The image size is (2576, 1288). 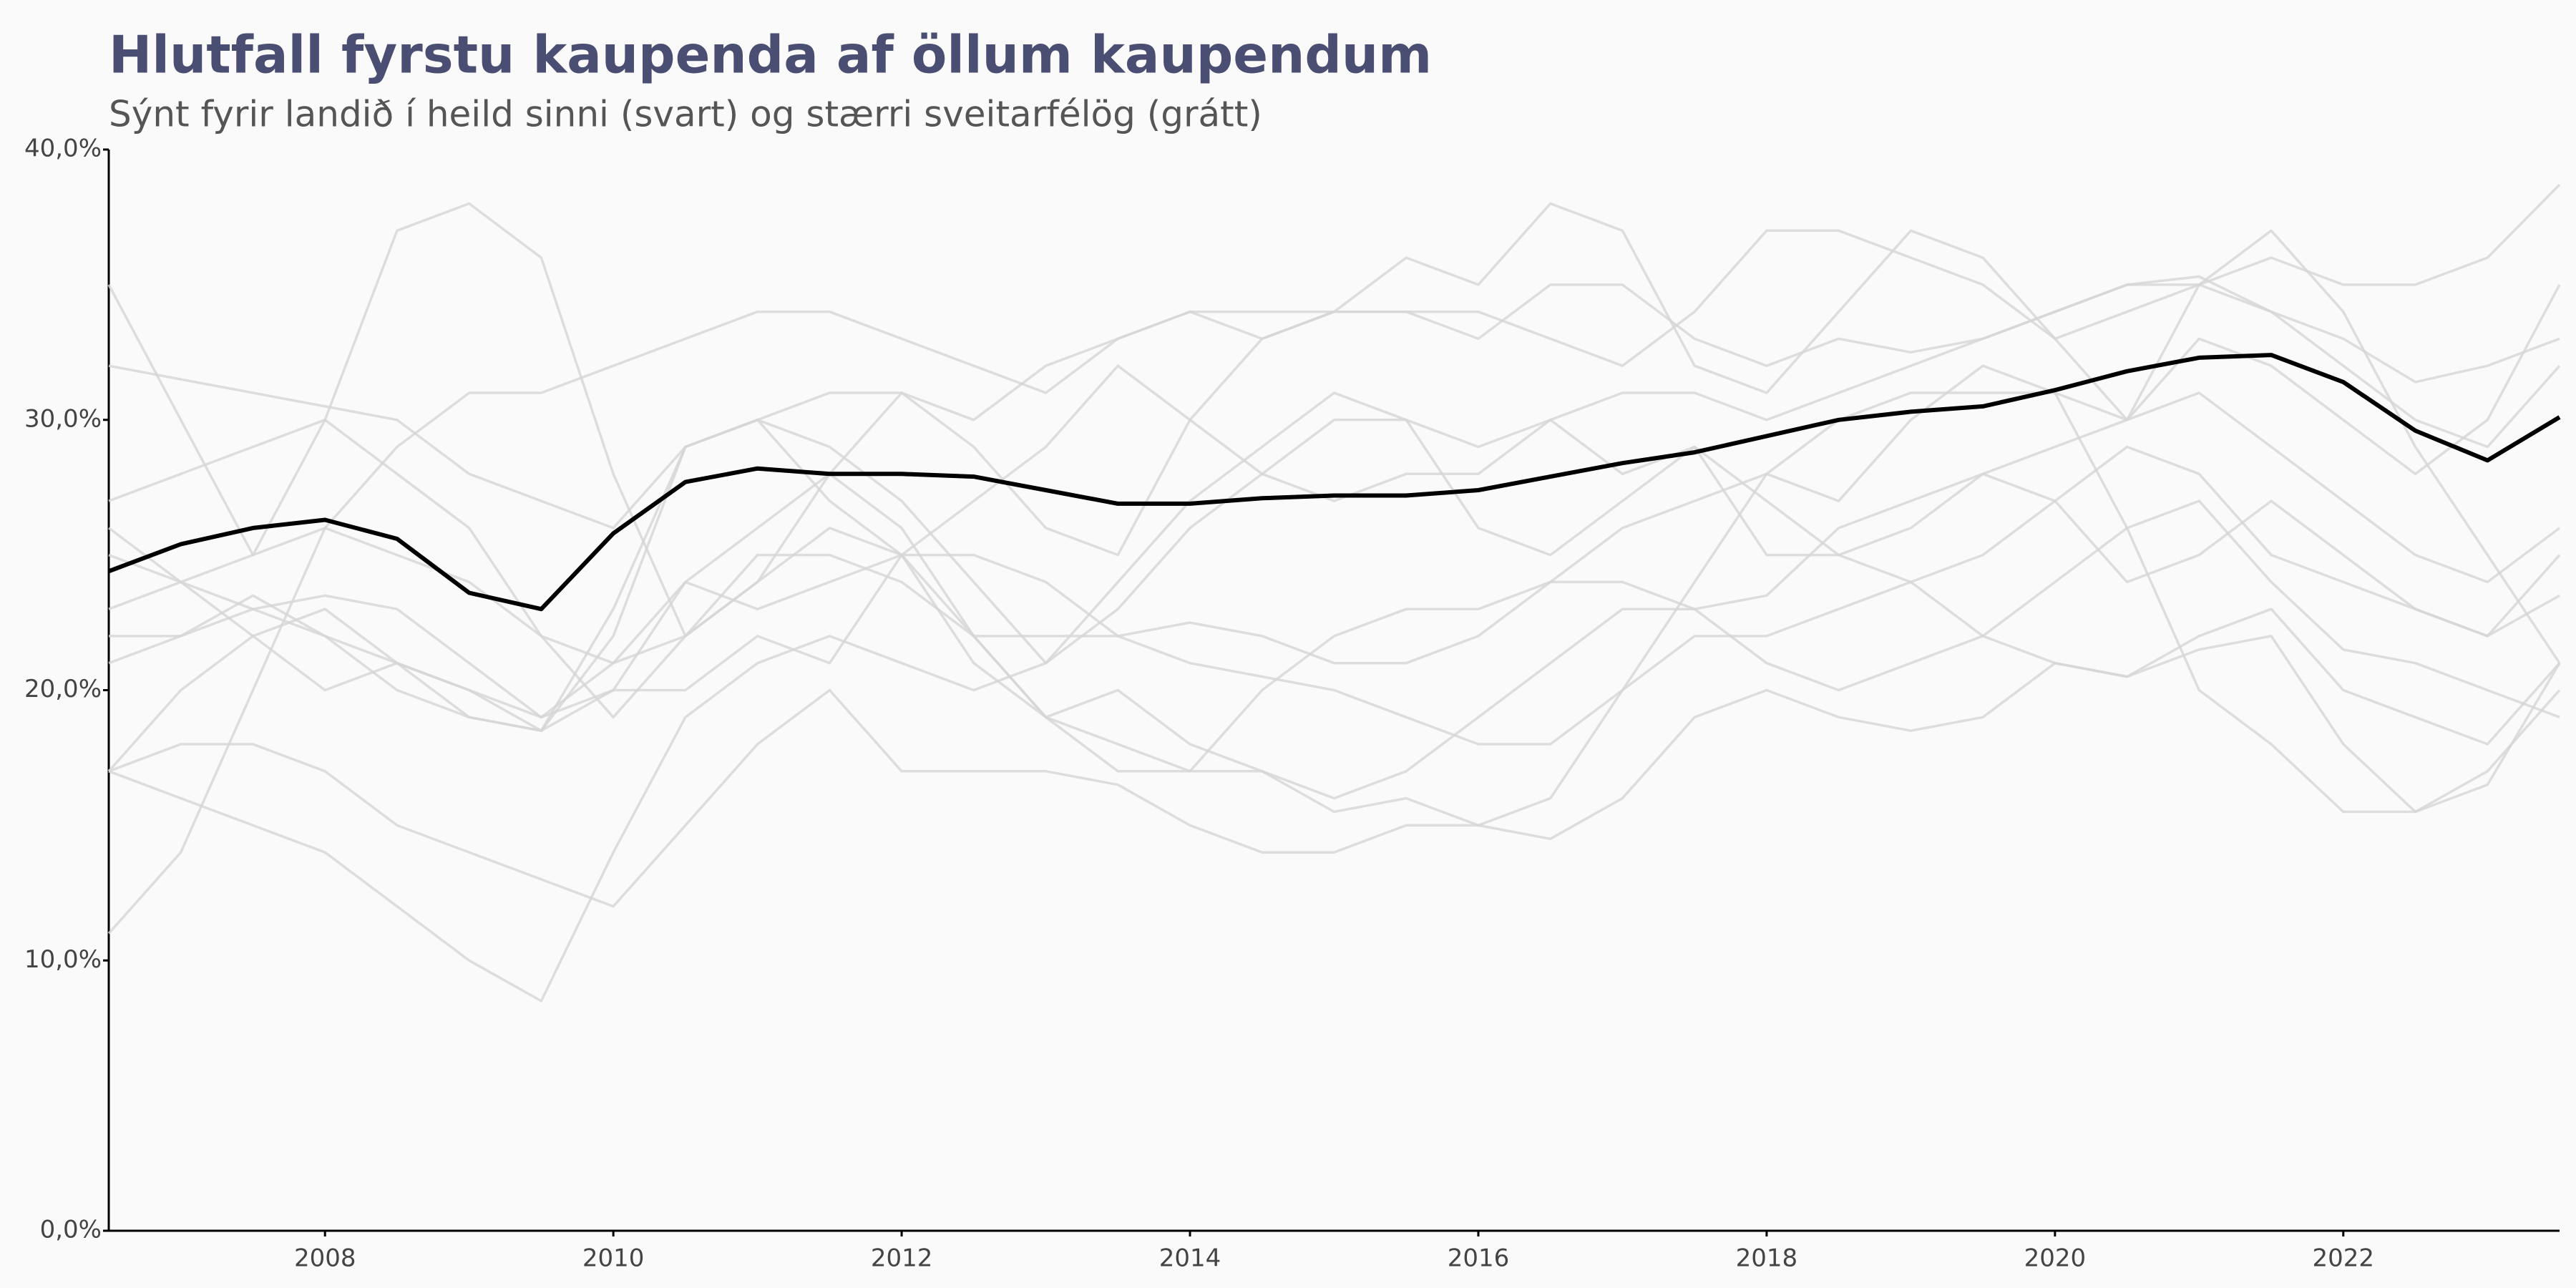 I want to click on x-tick-label: 2008, so click(x=325, y=1258).